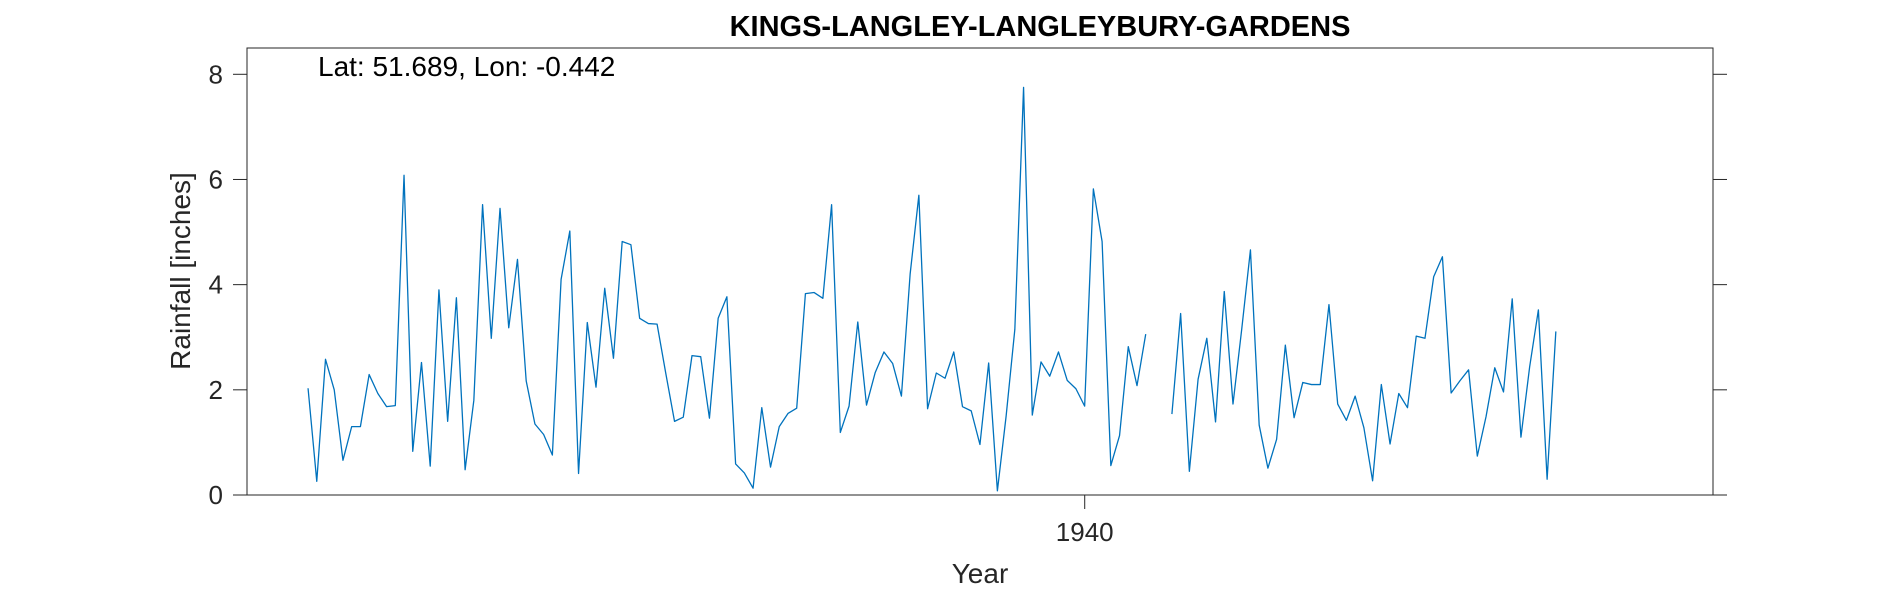 The height and width of the screenshot is (591, 1890). Describe the element at coordinates (216, 495) in the screenshot. I see `y-tick-label: 0` at that location.